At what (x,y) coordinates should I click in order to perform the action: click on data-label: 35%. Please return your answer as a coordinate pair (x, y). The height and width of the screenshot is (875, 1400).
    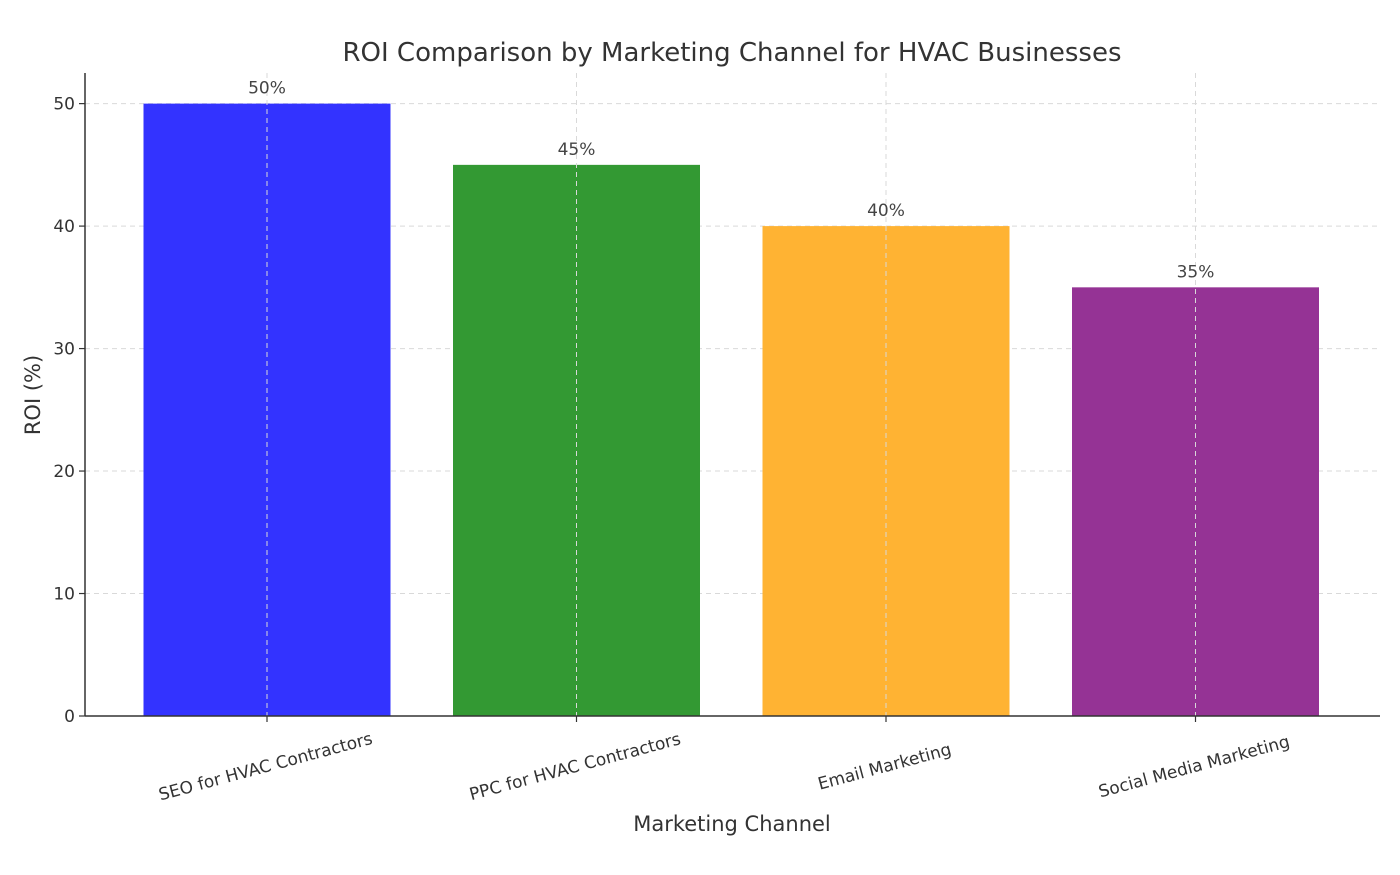
    Looking at the image, I should click on (1196, 272).